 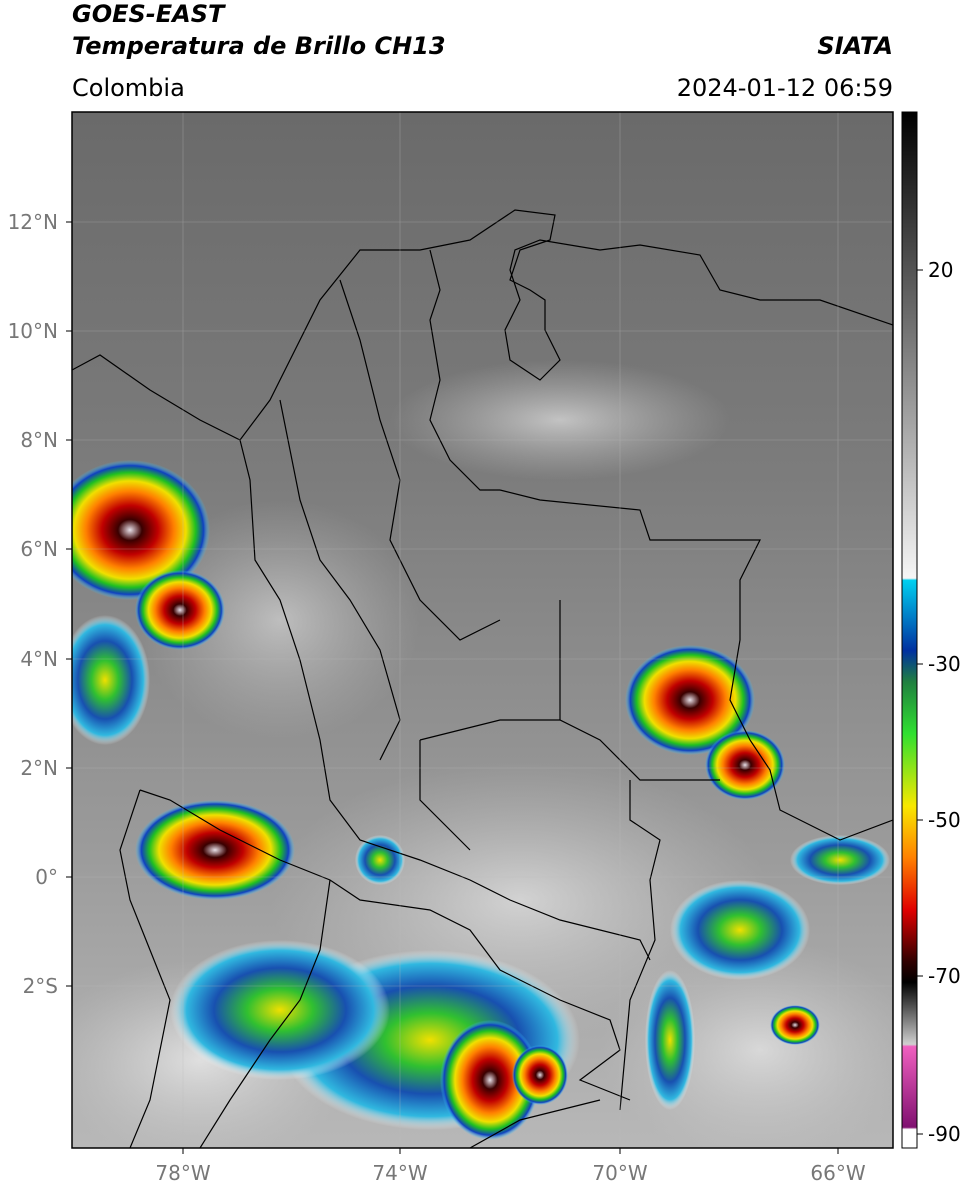 What do you see at coordinates (33, 222) in the screenshot?
I see `lat-label: 12°N` at bounding box center [33, 222].